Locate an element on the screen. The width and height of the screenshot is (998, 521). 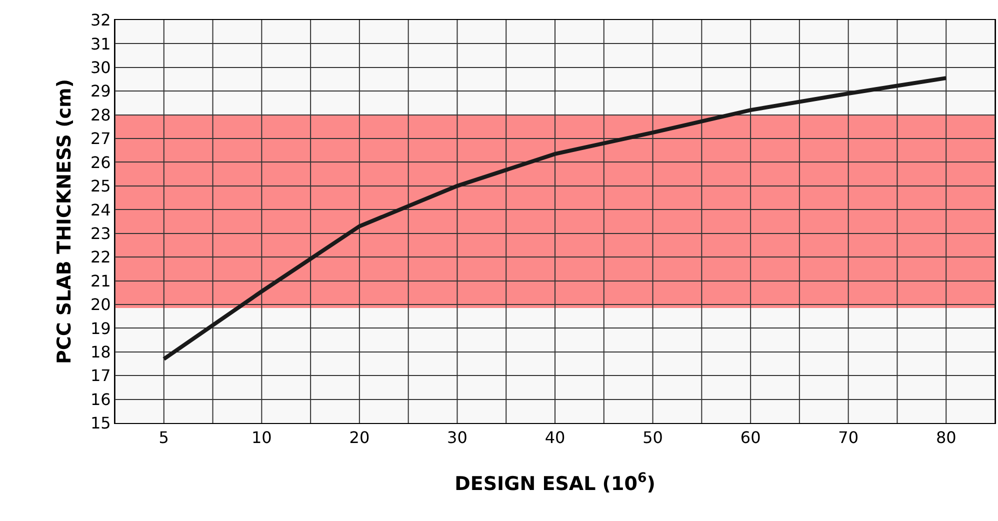
x-tick-label: 60 is located at coordinates (750, 438).